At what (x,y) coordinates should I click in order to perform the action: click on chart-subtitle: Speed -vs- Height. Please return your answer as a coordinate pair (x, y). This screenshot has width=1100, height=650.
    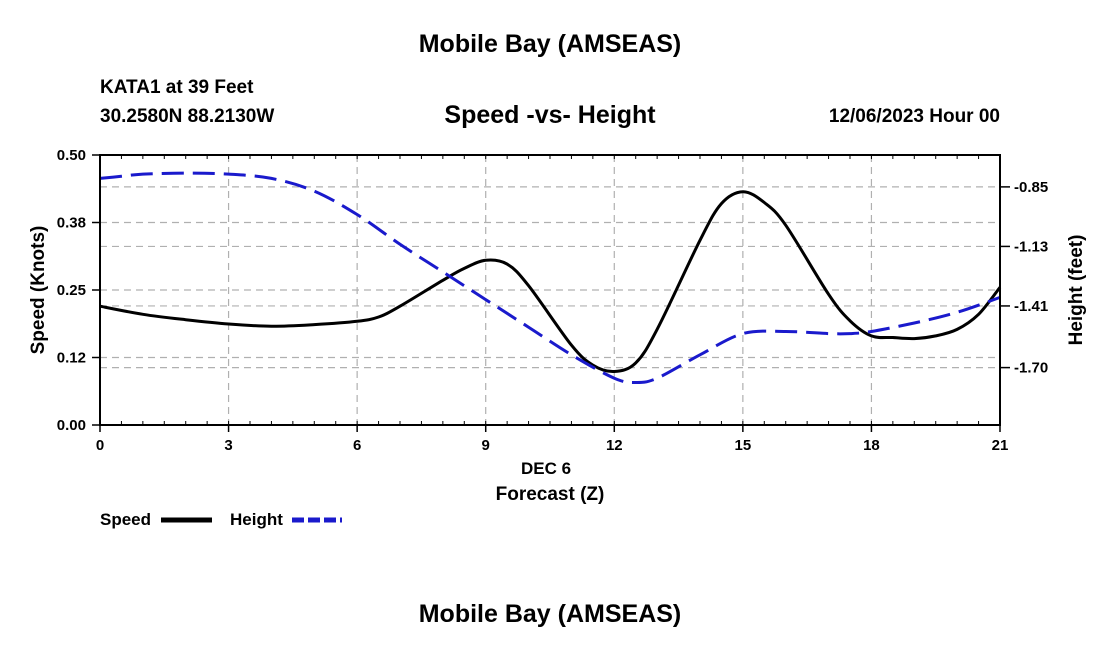
    Looking at the image, I should click on (550, 115).